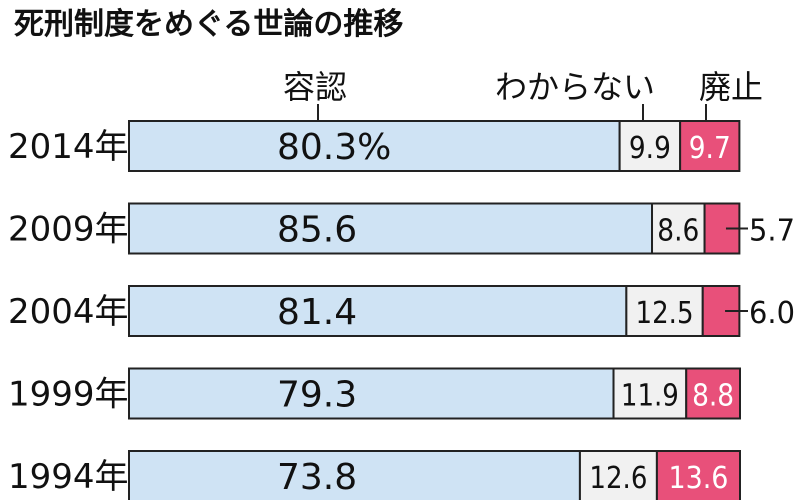 The height and width of the screenshot is (504, 800). I want to click on year-label: 2014年, so click(68, 147).